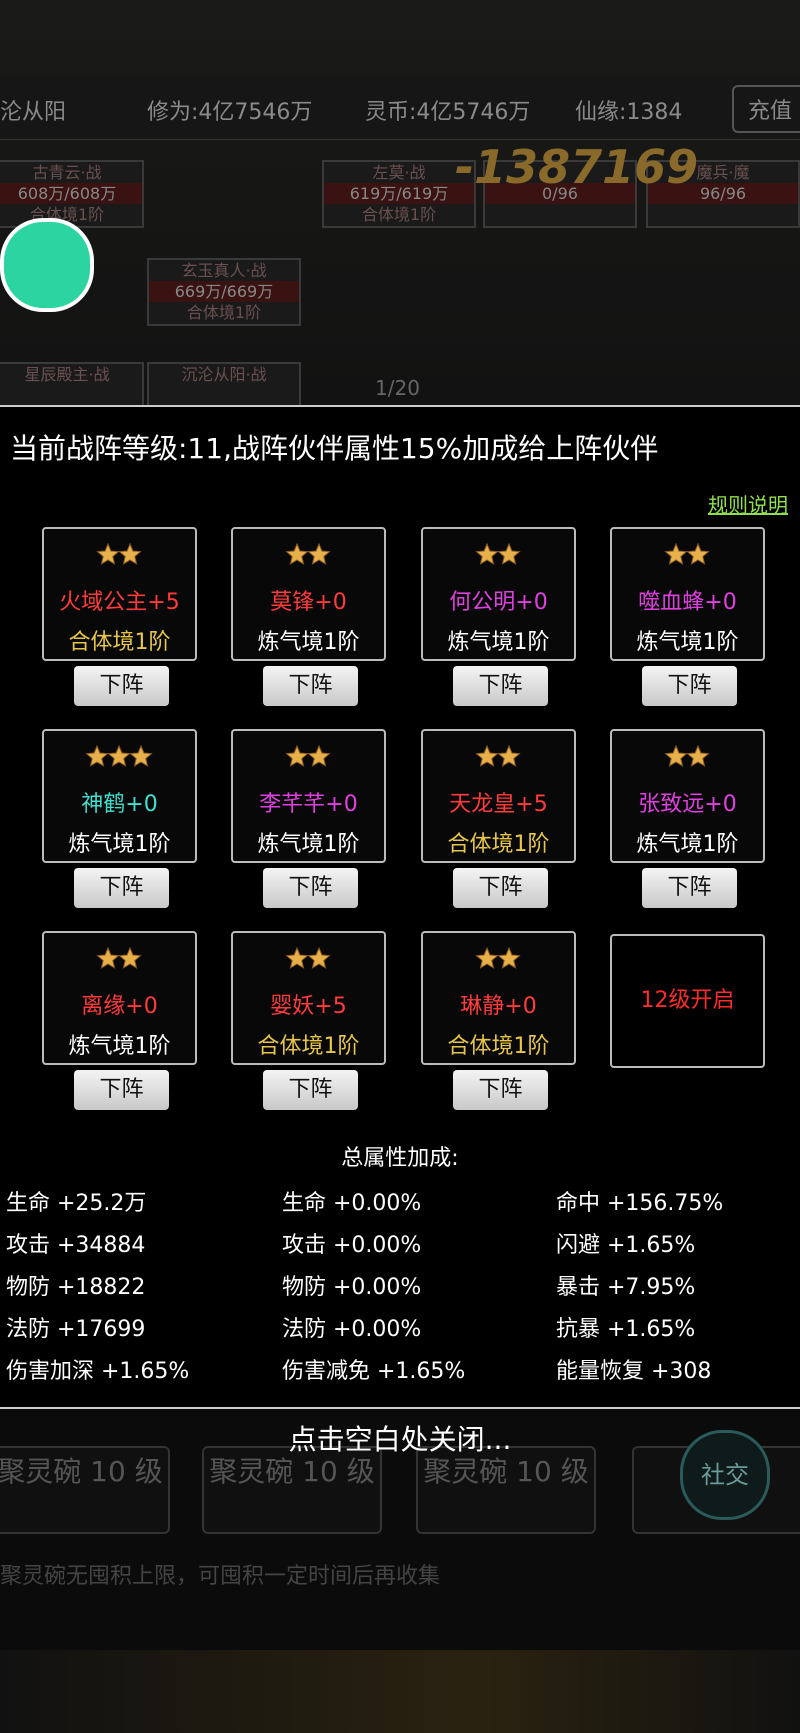 The height and width of the screenshot is (1733, 800). I want to click on partner-card: 莫锋+0 炼气境1阶, so click(308, 594).